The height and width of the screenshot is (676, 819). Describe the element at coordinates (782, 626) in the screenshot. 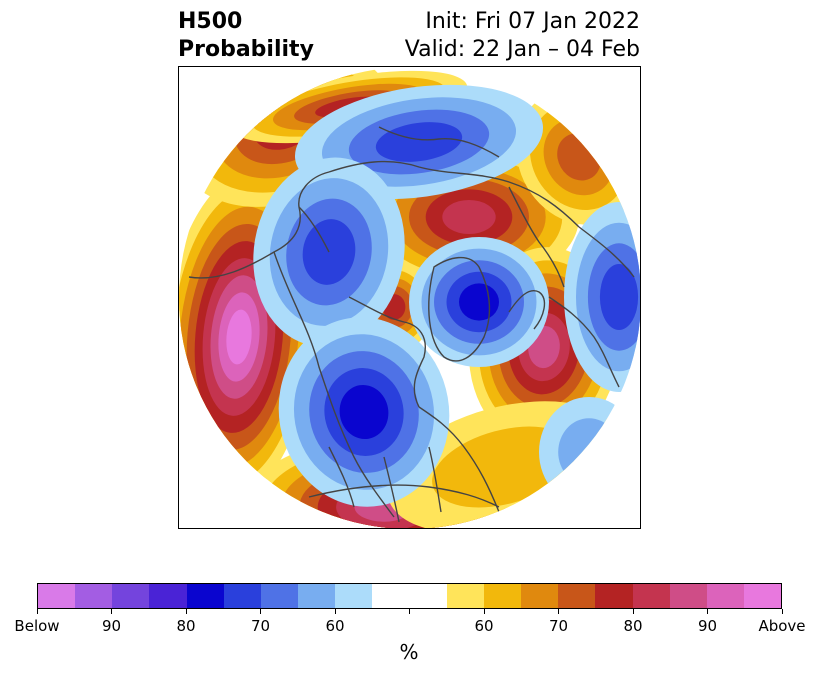

I see `colorbar-tick-label: Above` at that location.